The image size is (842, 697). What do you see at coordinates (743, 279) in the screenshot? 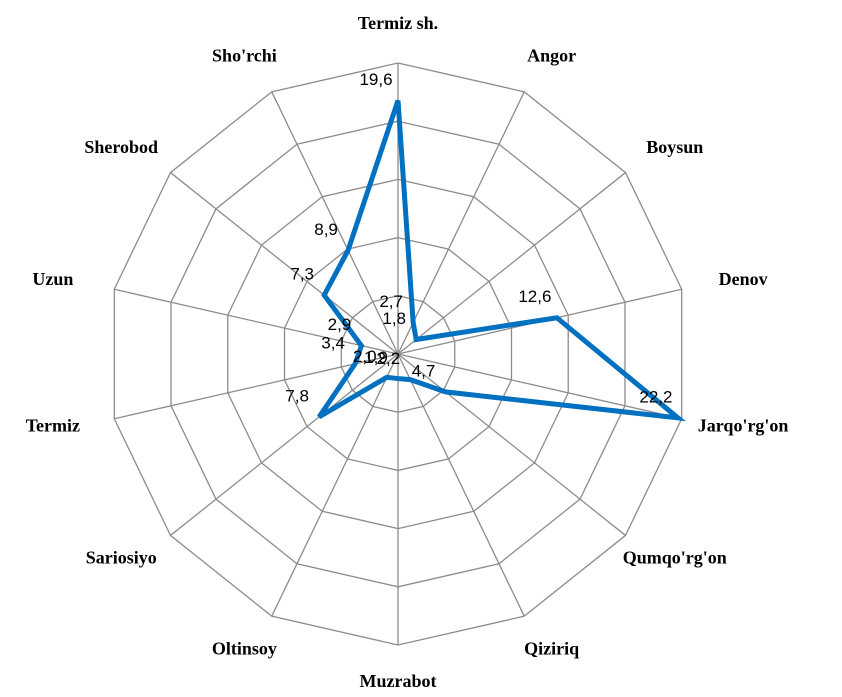
I see `category-label: Denov` at bounding box center [743, 279].